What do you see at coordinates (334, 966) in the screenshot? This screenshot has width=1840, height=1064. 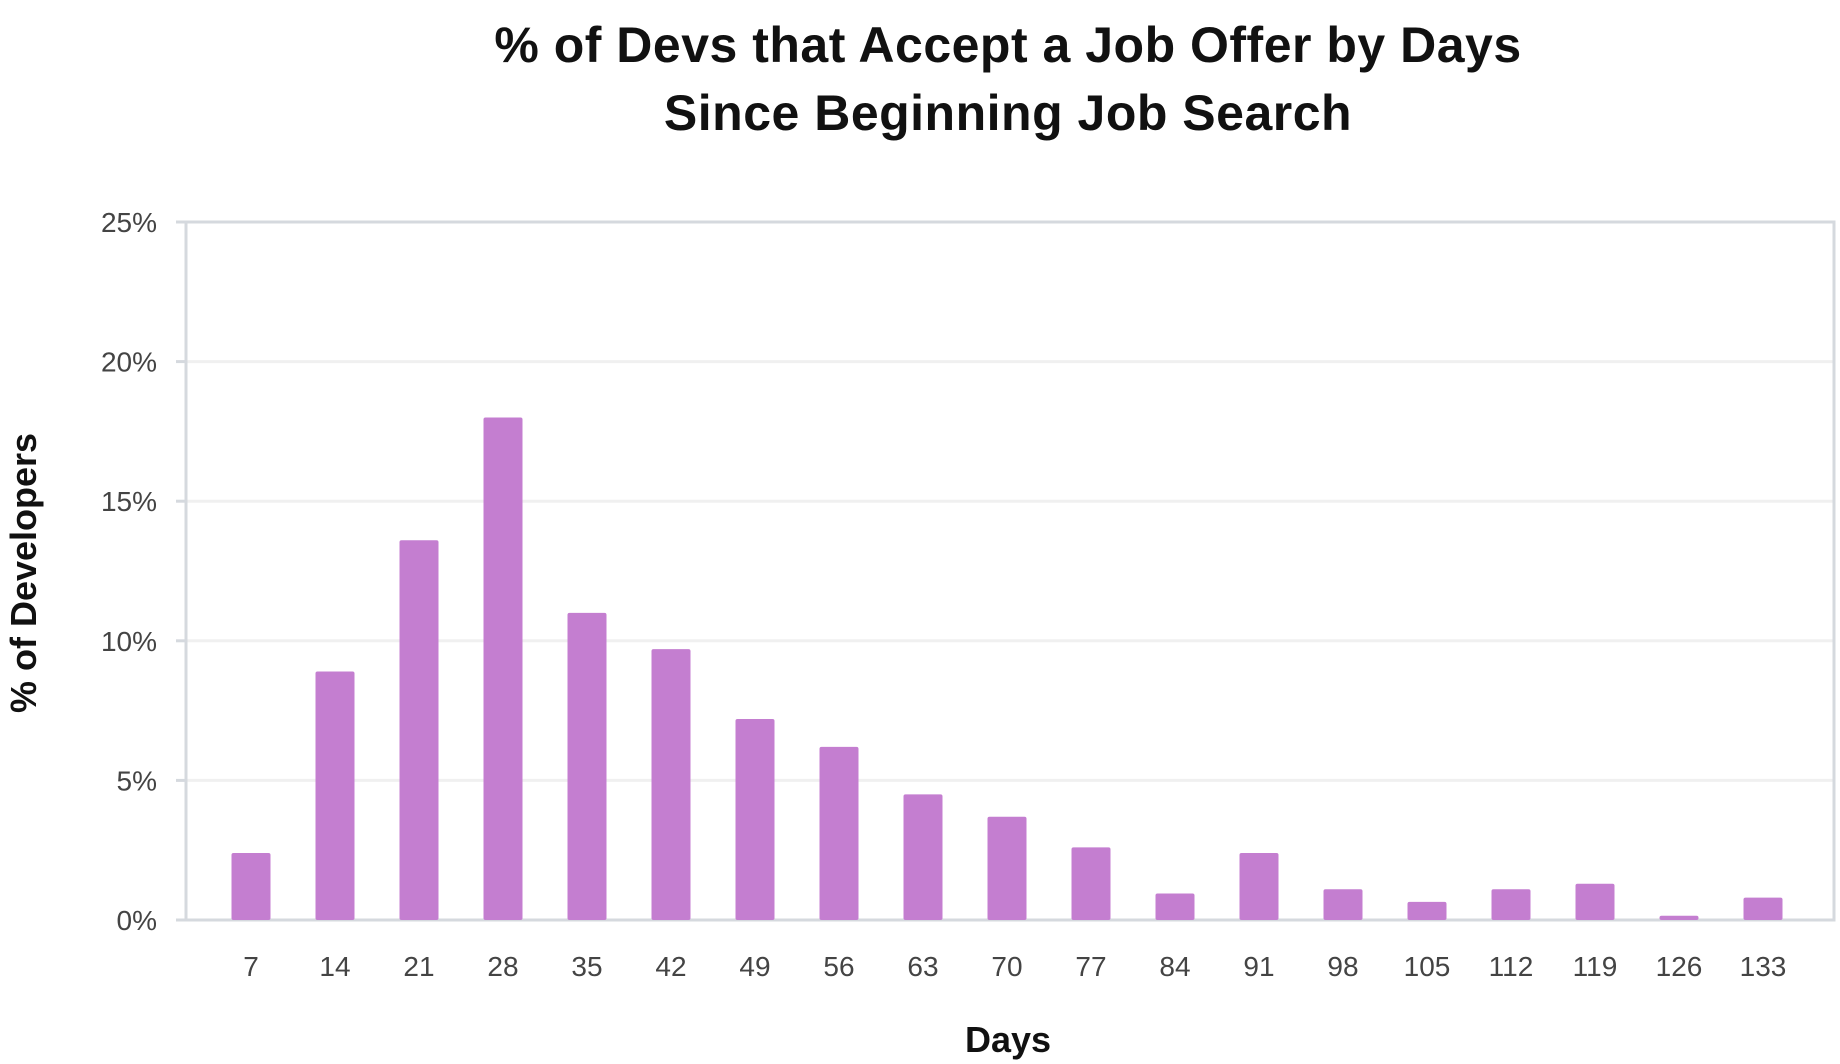 I see `x-tick-label: 14` at bounding box center [334, 966].